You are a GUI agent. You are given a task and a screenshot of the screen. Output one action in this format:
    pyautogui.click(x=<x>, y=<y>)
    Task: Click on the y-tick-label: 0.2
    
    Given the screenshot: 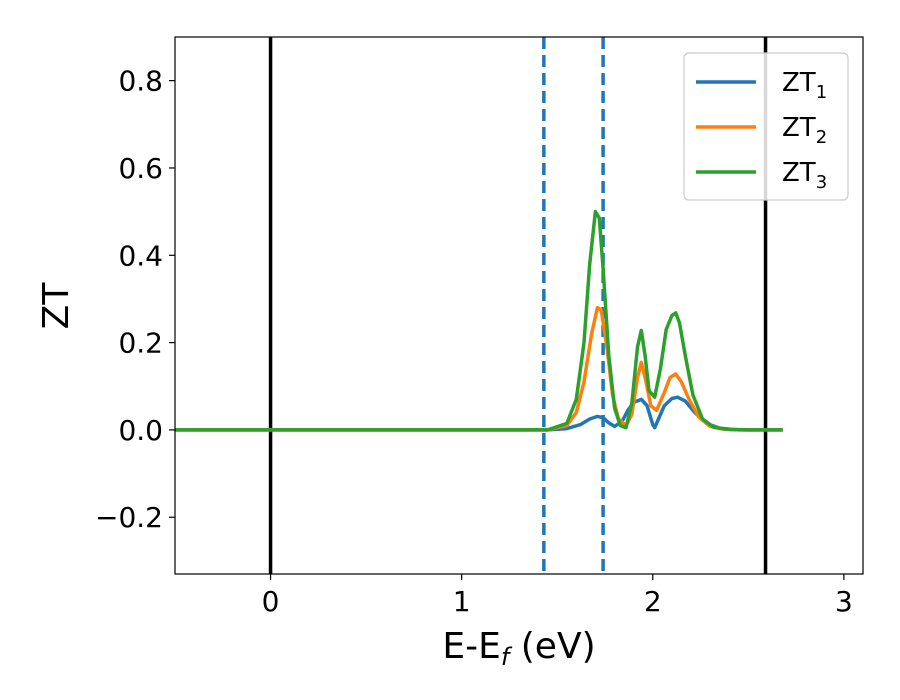 What is the action you would take?
    pyautogui.click(x=140, y=343)
    